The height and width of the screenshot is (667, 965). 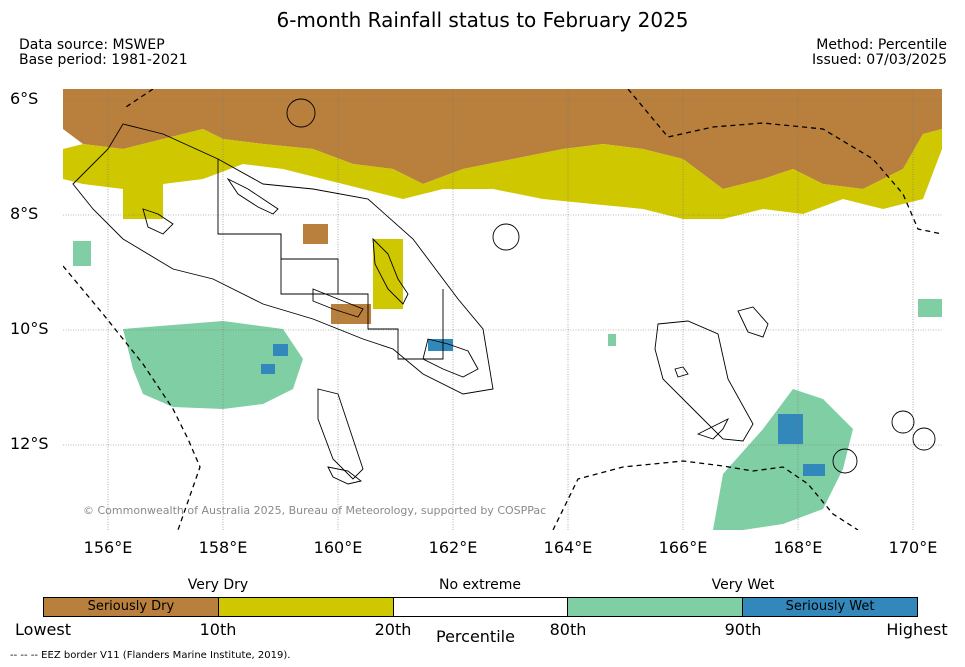 What do you see at coordinates (103, 60) in the screenshot?
I see `base-period-text: Base period: 1981-2021` at bounding box center [103, 60].